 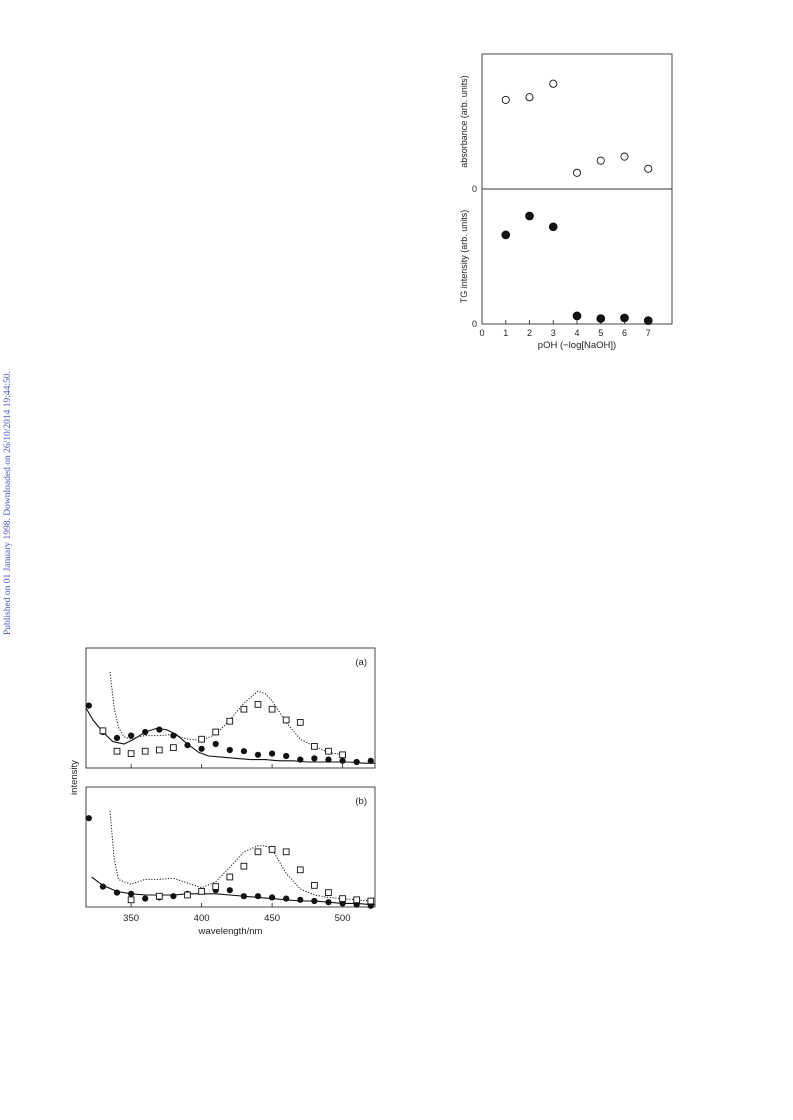 I want to click on ph-x-axis-label: pOH (−log[NaOH]), so click(x=577, y=345).